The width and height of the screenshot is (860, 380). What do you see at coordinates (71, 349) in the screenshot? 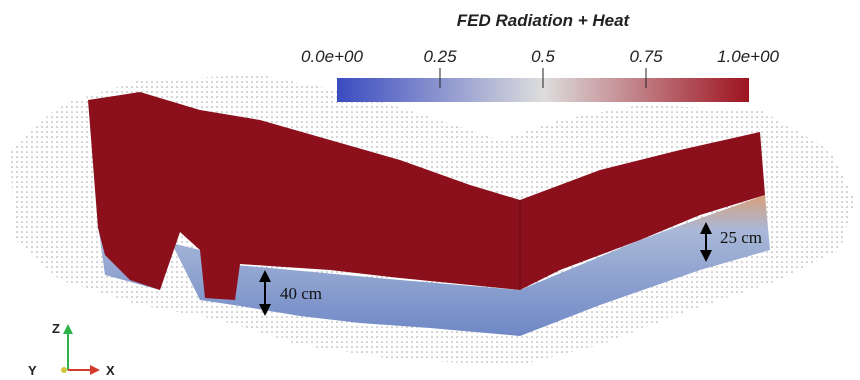
I see `axes-triad: Z Y X` at bounding box center [71, 349].